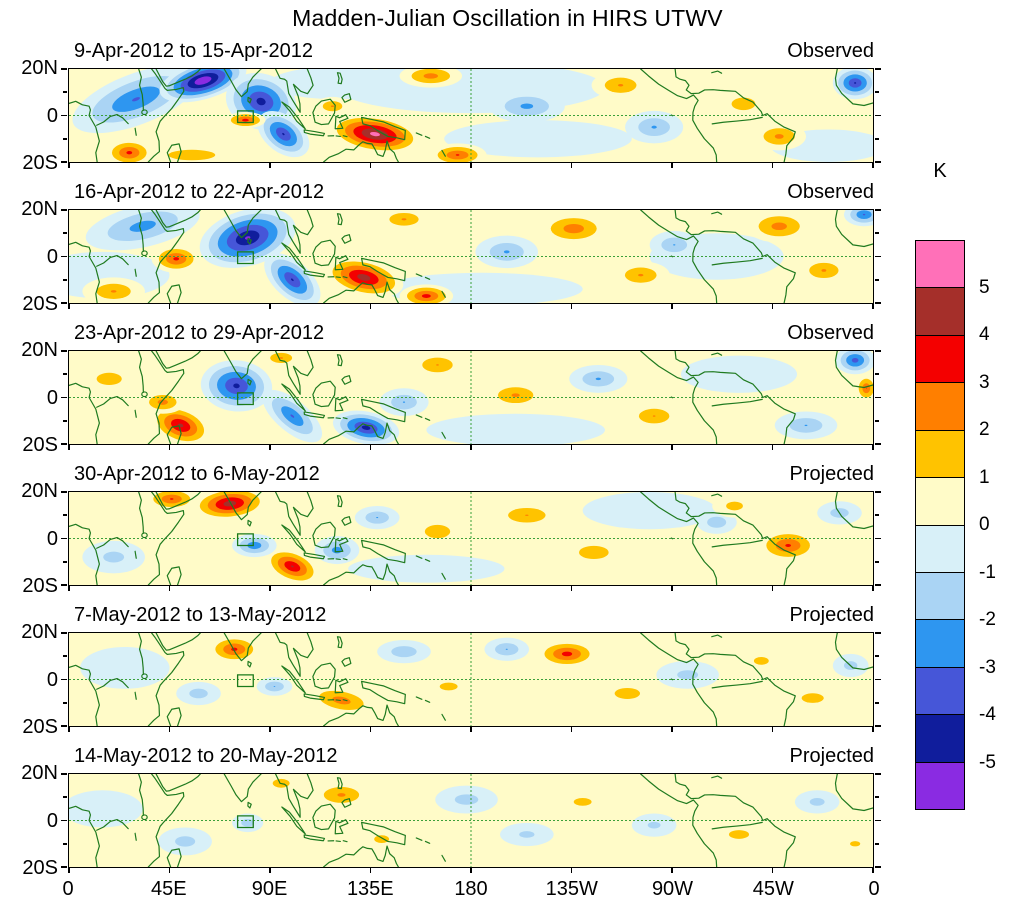 This screenshot has height=920, width=1015. I want to click on colorbar-tick-label: 4, so click(984, 334).